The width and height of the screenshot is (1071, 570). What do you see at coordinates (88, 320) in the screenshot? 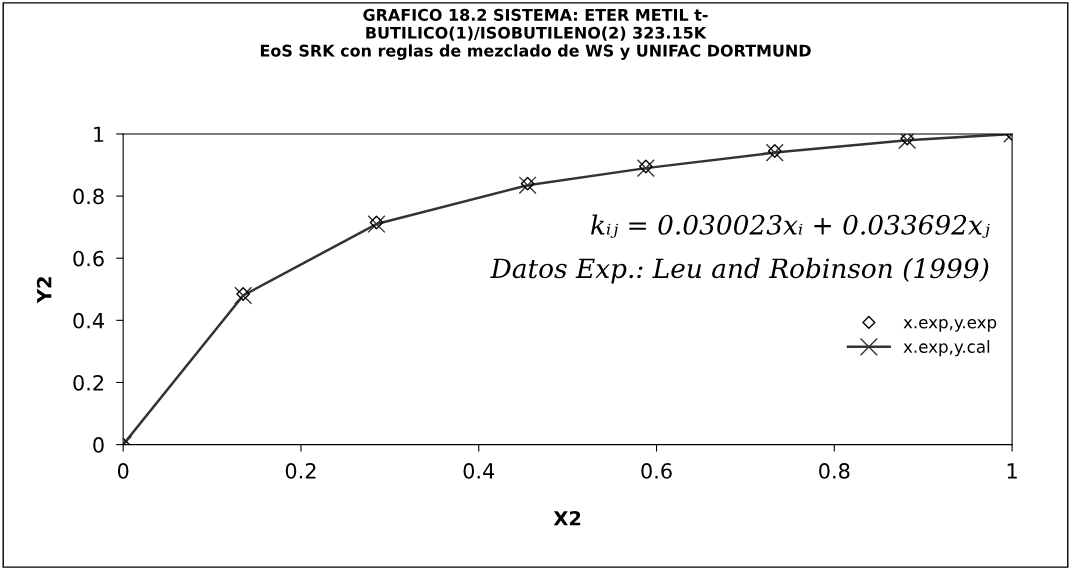
I see `y-tick-label: 0.4` at bounding box center [88, 320].